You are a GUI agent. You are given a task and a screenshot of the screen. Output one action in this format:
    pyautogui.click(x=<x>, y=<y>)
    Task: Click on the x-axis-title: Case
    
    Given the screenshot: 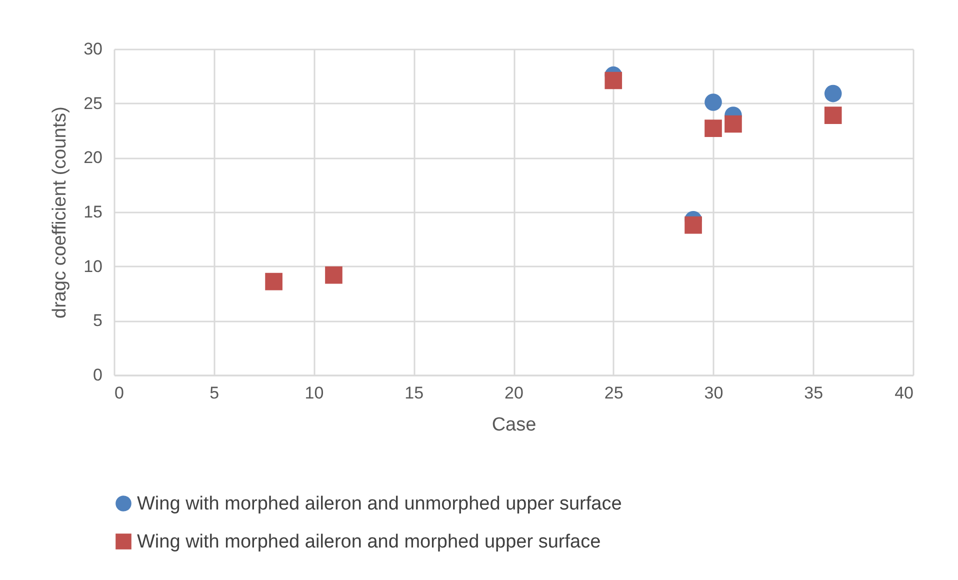 What is the action you would take?
    pyautogui.click(x=514, y=425)
    